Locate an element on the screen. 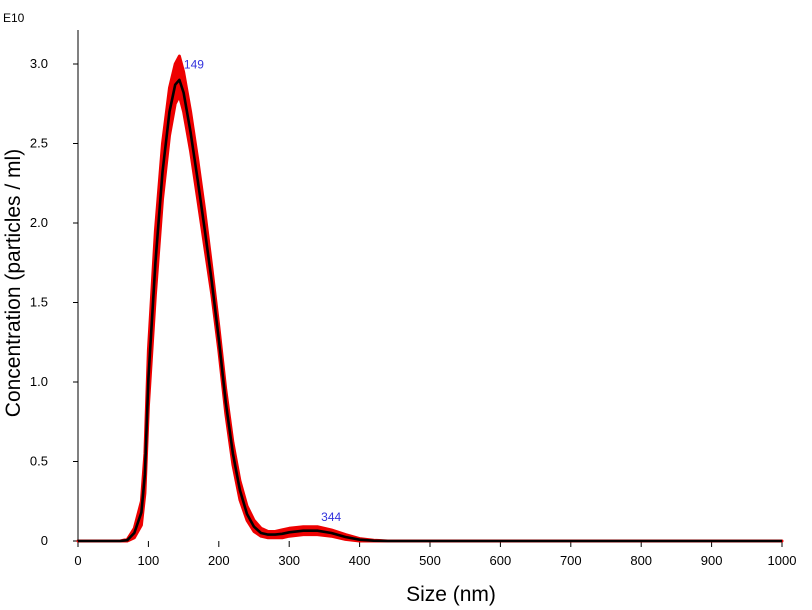 This screenshot has height=610, width=812. y-tick-label: 3.0 is located at coordinates (39, 63).